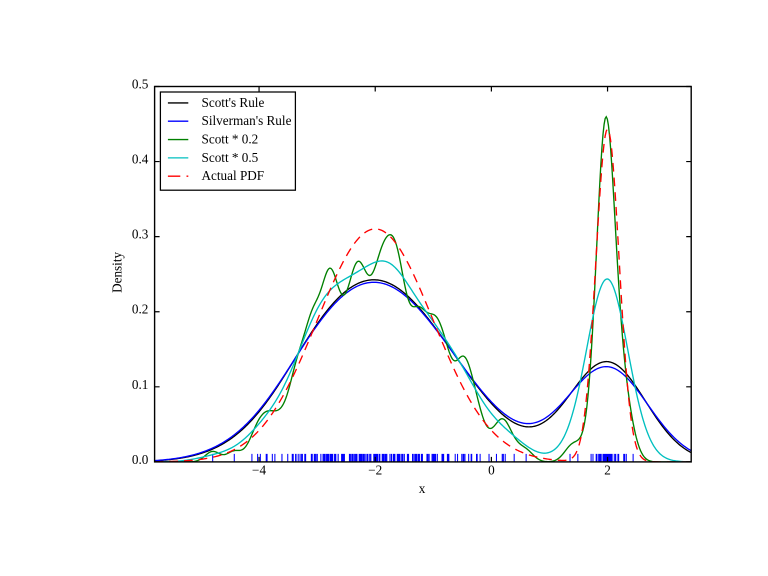  What do you see at coordinates (607, 470) in the screenshot?
I see `svg-text: 2` at bounding box center [607, 470].